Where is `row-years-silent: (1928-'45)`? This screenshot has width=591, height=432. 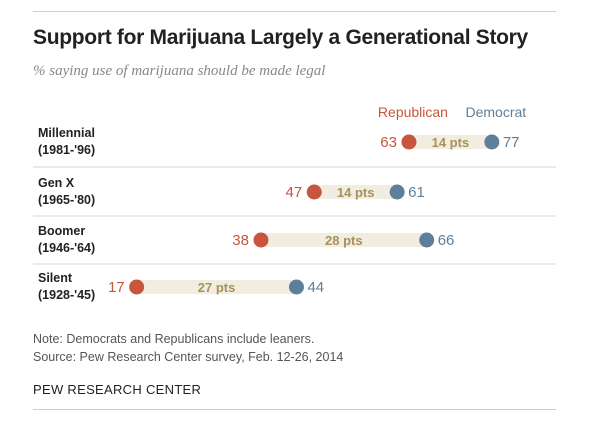 row-years-silent: (1928-'45) is located at coordinates (66, 295).